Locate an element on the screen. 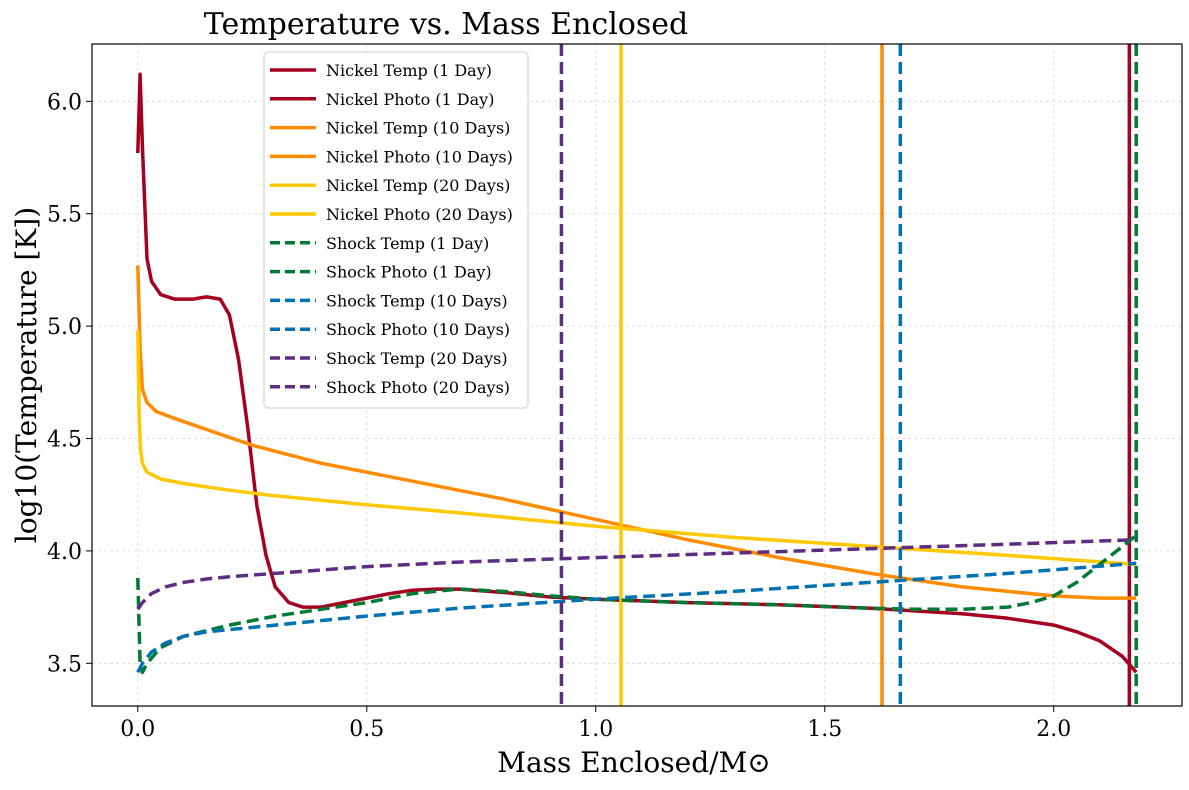 The height and width of the screenshot is (790, 1189). y-tick-label: 6.0 is located at coordinates (64, 102).